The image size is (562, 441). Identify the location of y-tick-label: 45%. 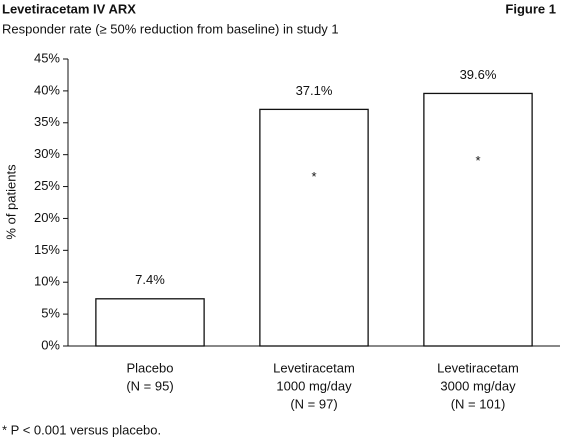
(47, 57).